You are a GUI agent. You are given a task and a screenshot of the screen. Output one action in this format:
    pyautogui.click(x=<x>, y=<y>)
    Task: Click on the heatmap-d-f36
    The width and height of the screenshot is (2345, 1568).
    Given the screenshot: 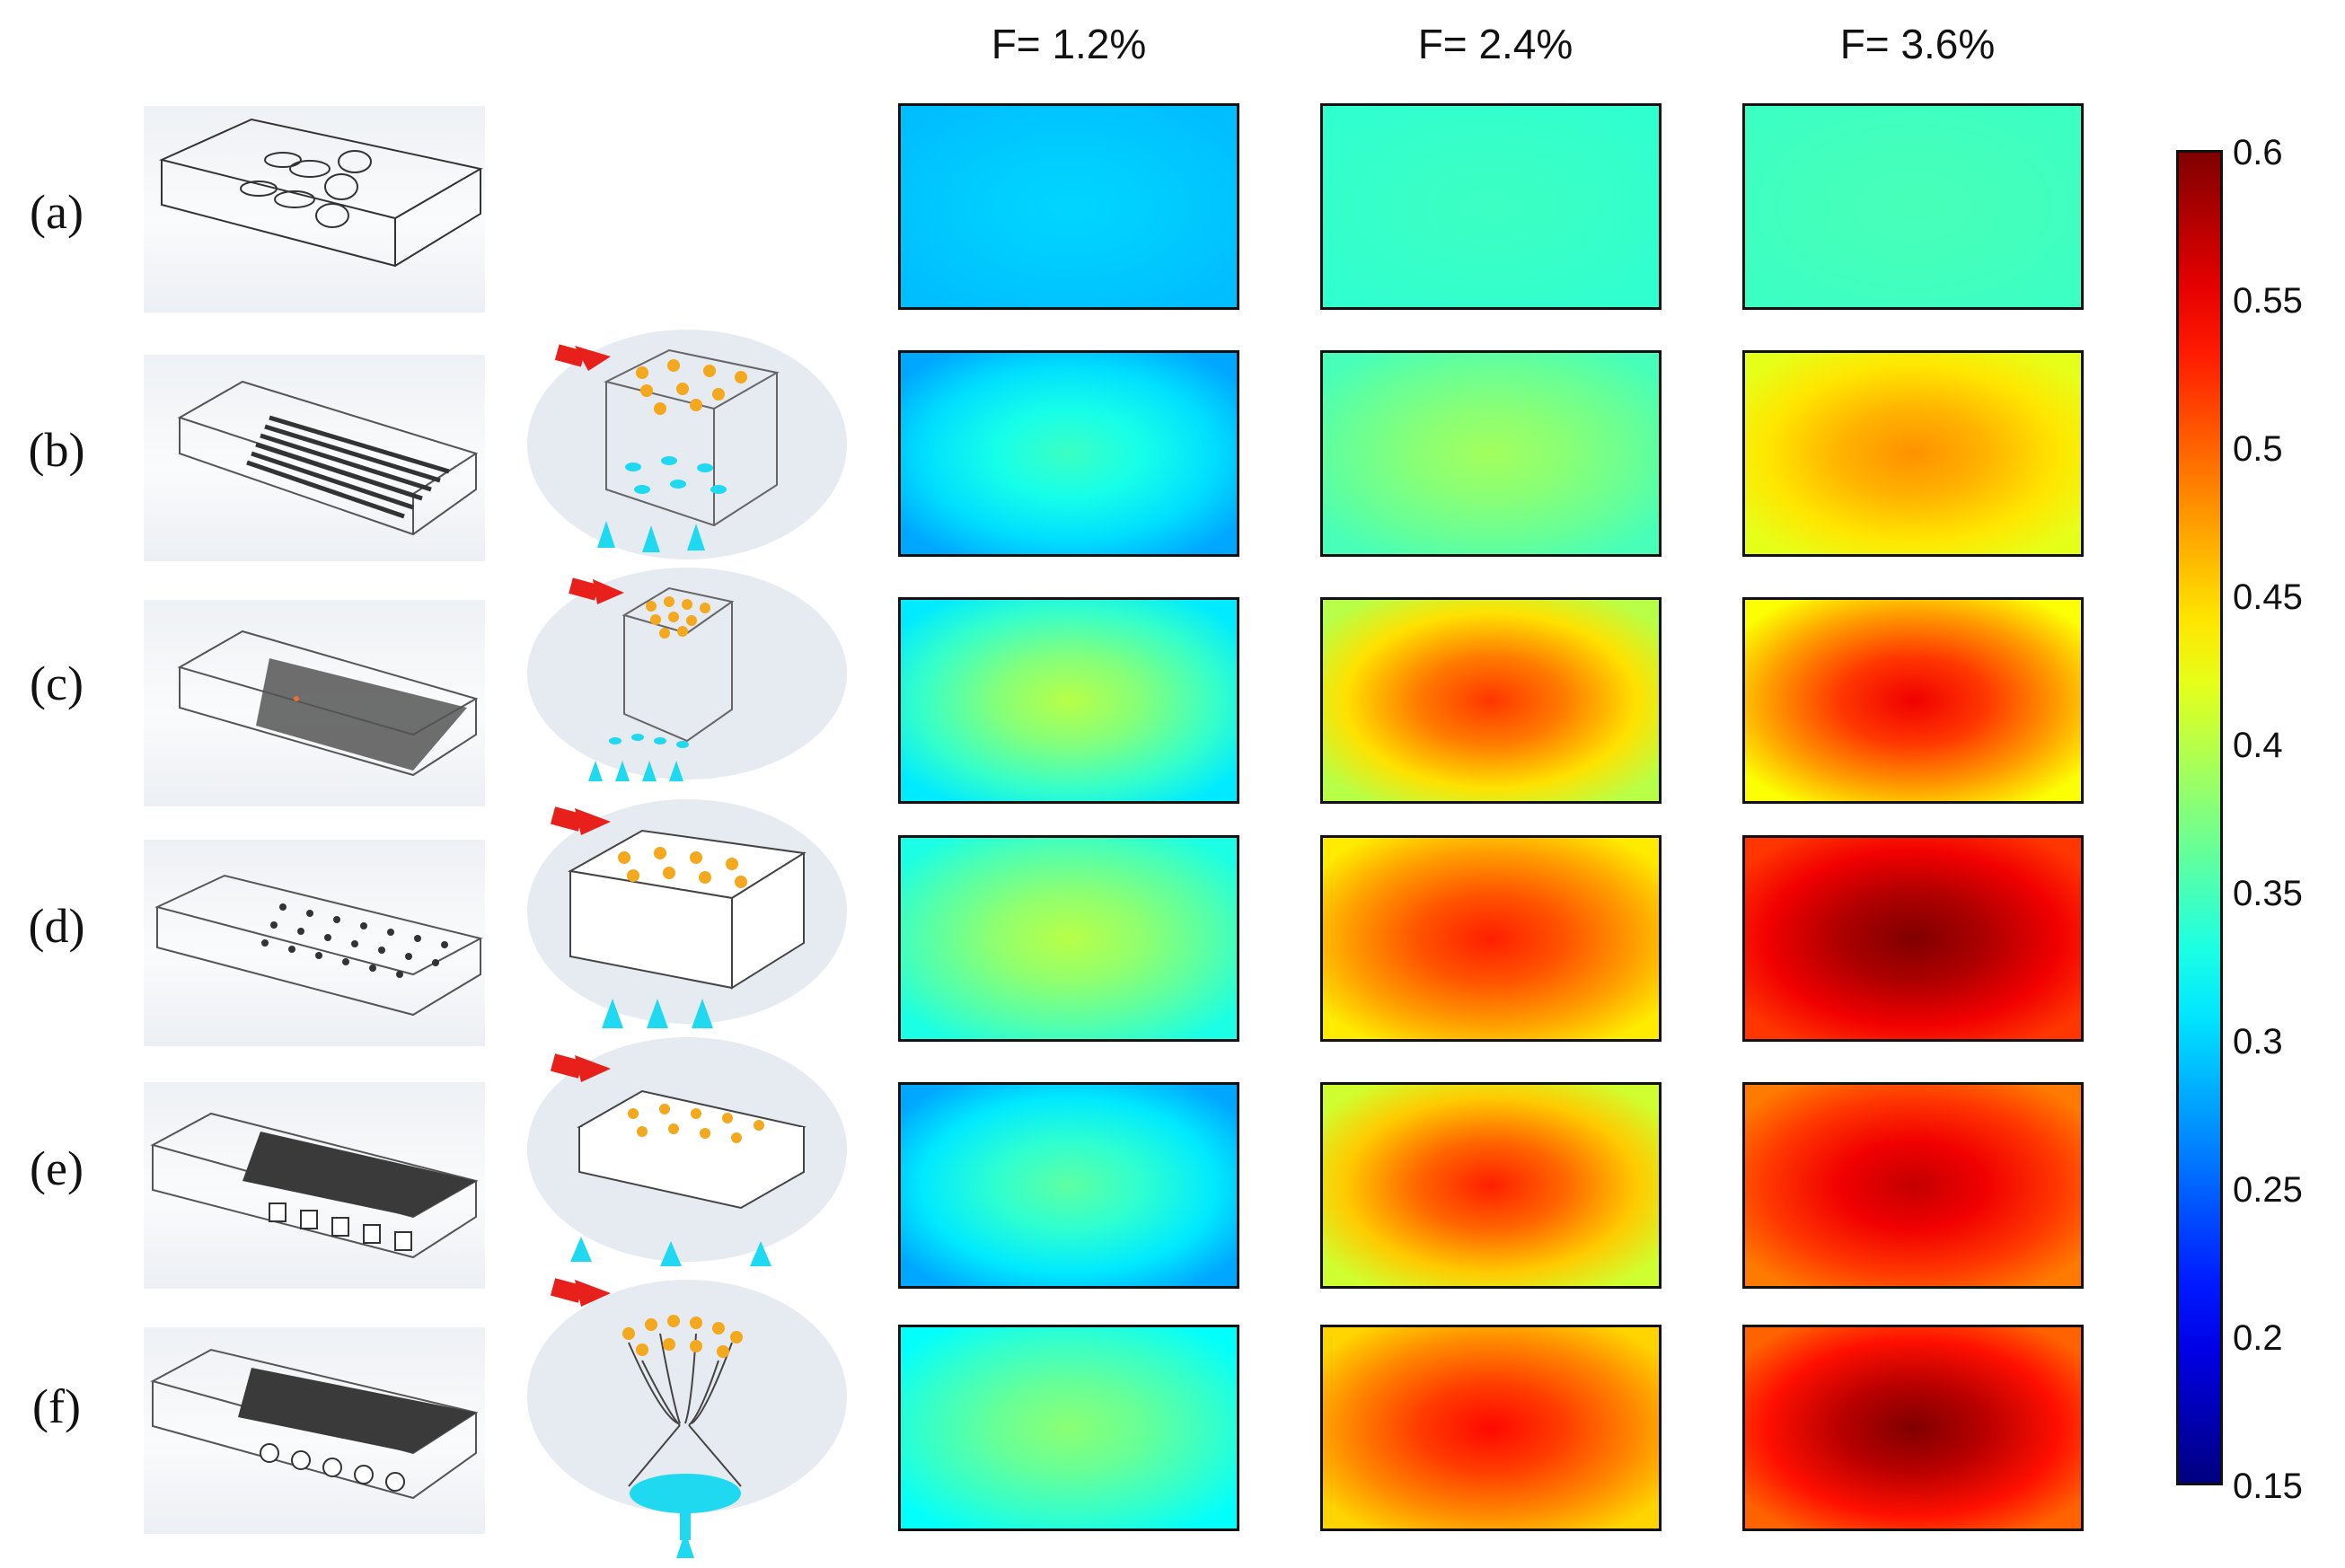 What is the action you would take?
    pyautogui.click(x=1913, y=938)
    